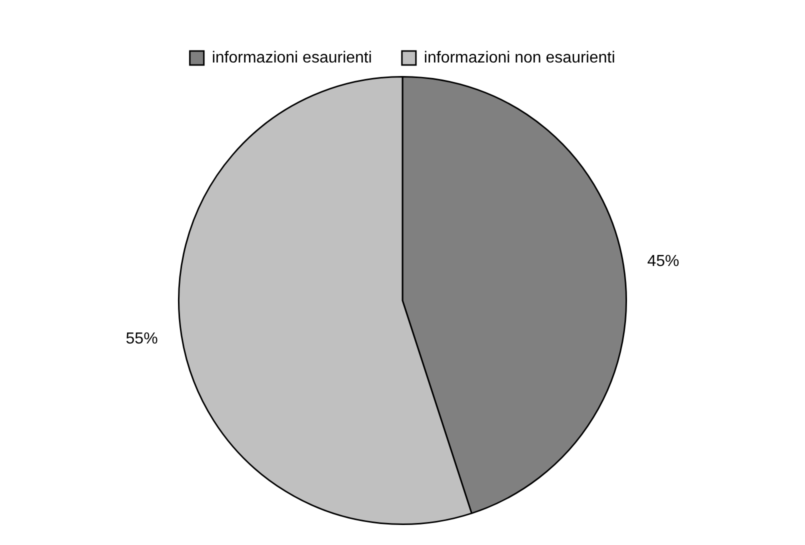 This screenshot has height=545, width=805. What do you see at coordinates (520, 57) in the screenshot?
I see `legend-label: informazioni non esaurienti` at bounding box center [520, 57].